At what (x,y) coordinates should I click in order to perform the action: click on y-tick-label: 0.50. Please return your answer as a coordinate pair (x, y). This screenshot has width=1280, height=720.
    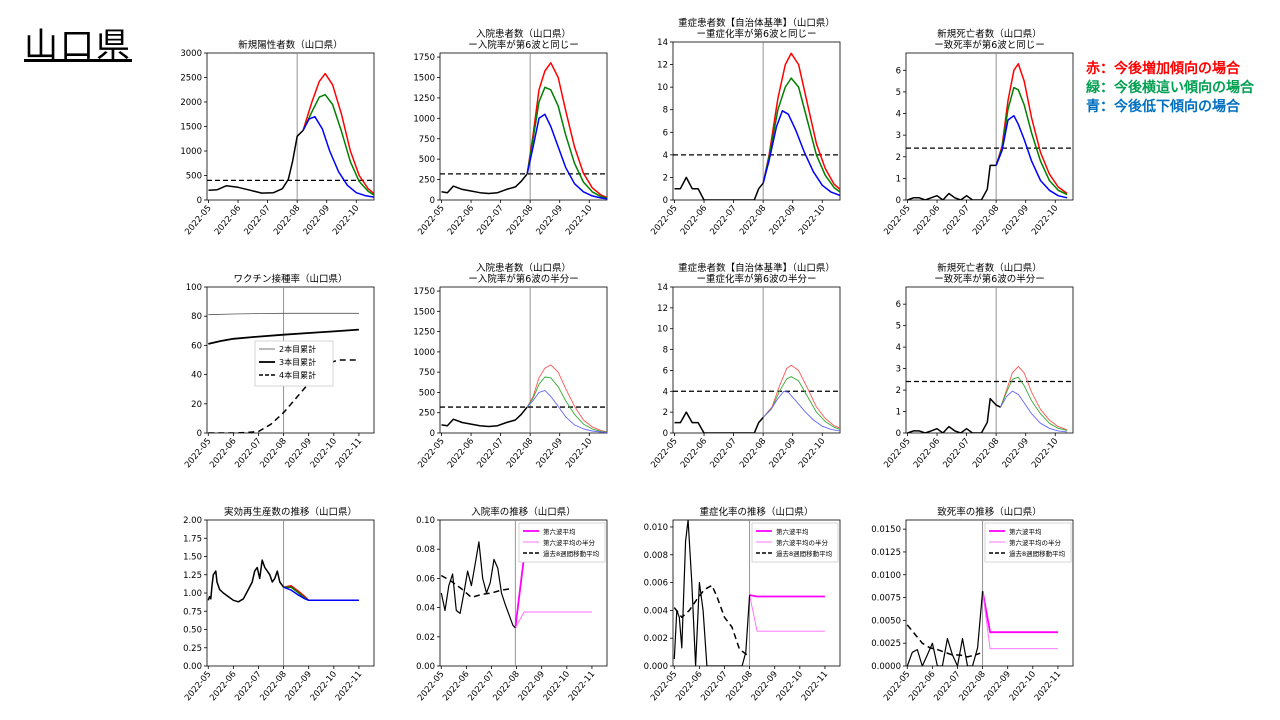
    Looking at the image, I should click on (192, 631).